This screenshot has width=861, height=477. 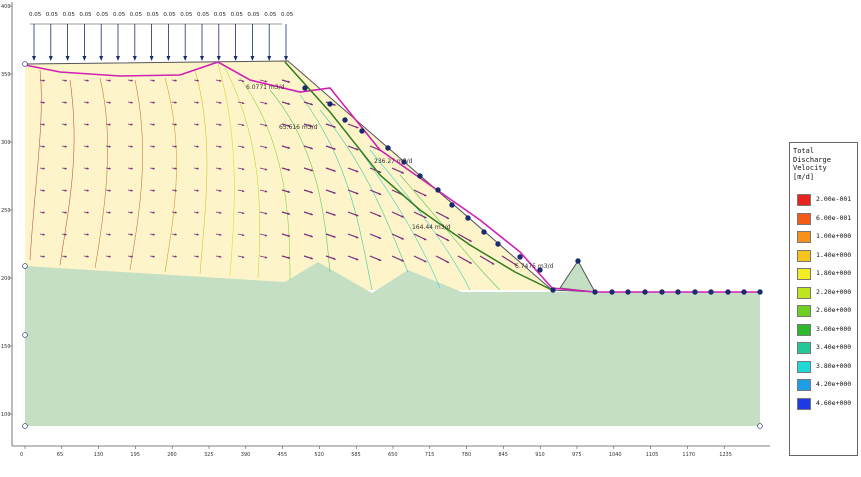 I want to click on legend-item: 6.00e-001, so click(x=825, y=218).